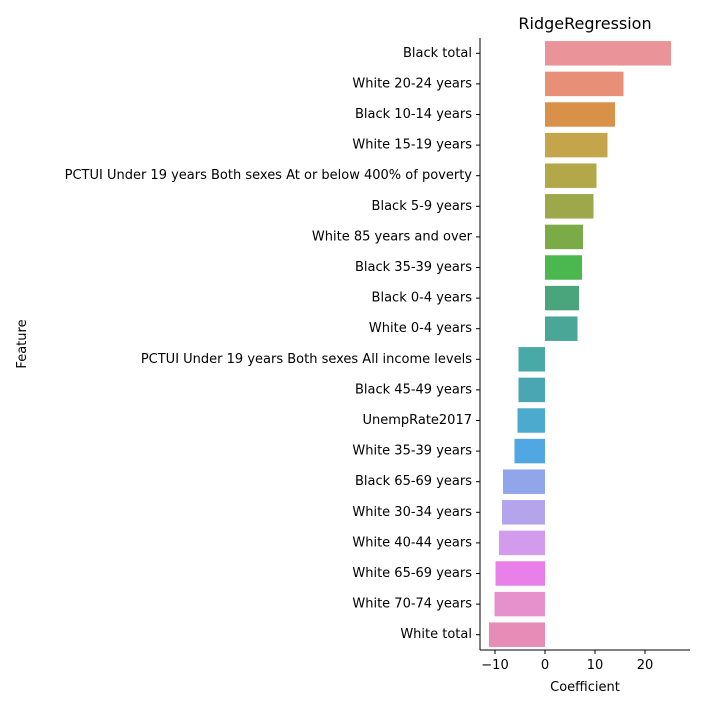 This screenshot has height=708, width=708. What do you see at coordinates (392, 236) in the screenshot?
I see `y-tick-label: White 85 years and over` at bounding box center [392, 236].